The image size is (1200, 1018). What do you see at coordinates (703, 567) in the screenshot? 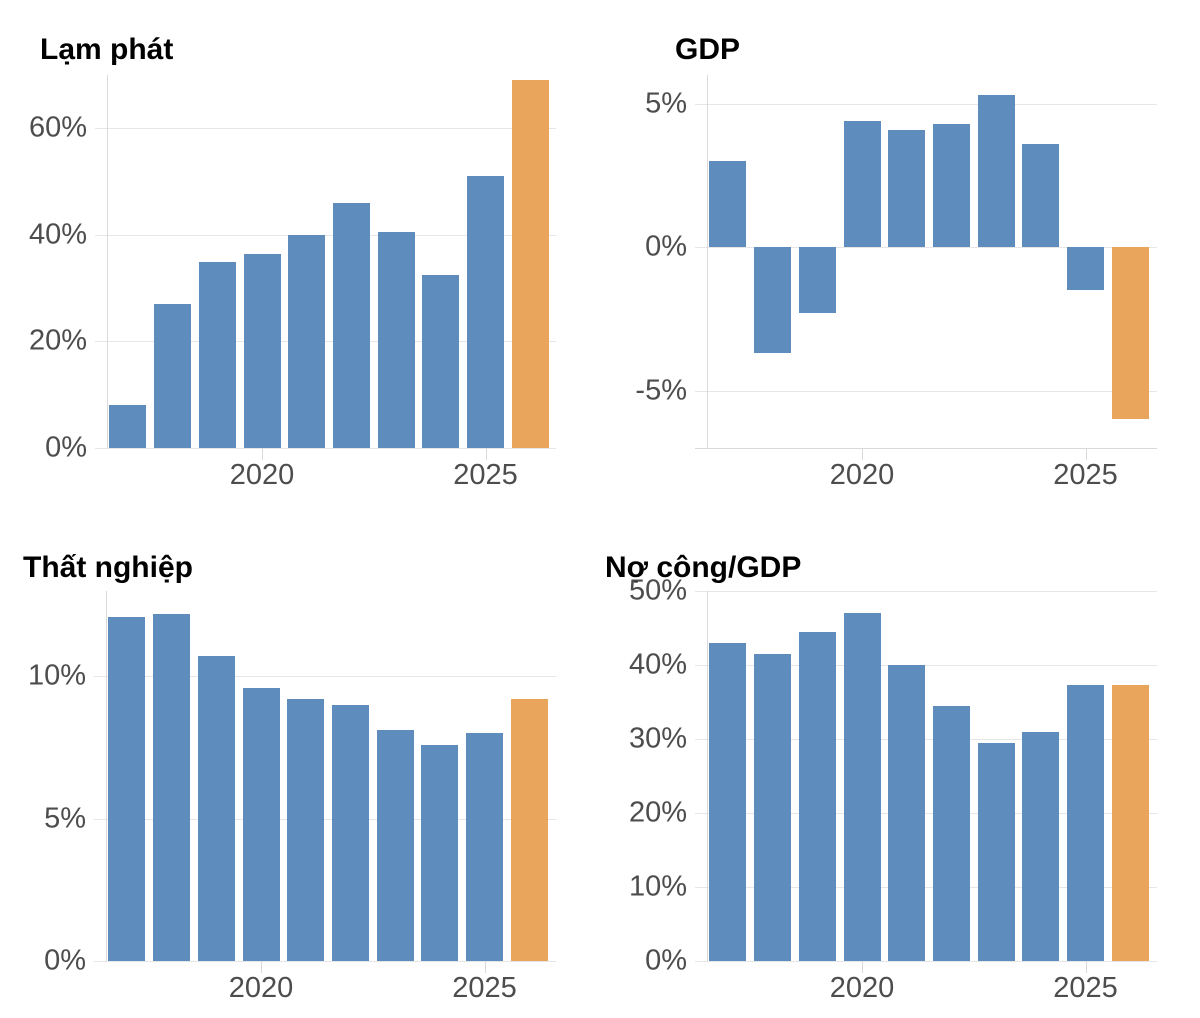
I see `chart-title-no-cong-gdp: Nợ công/GDP` at bounding box center [703, 567].